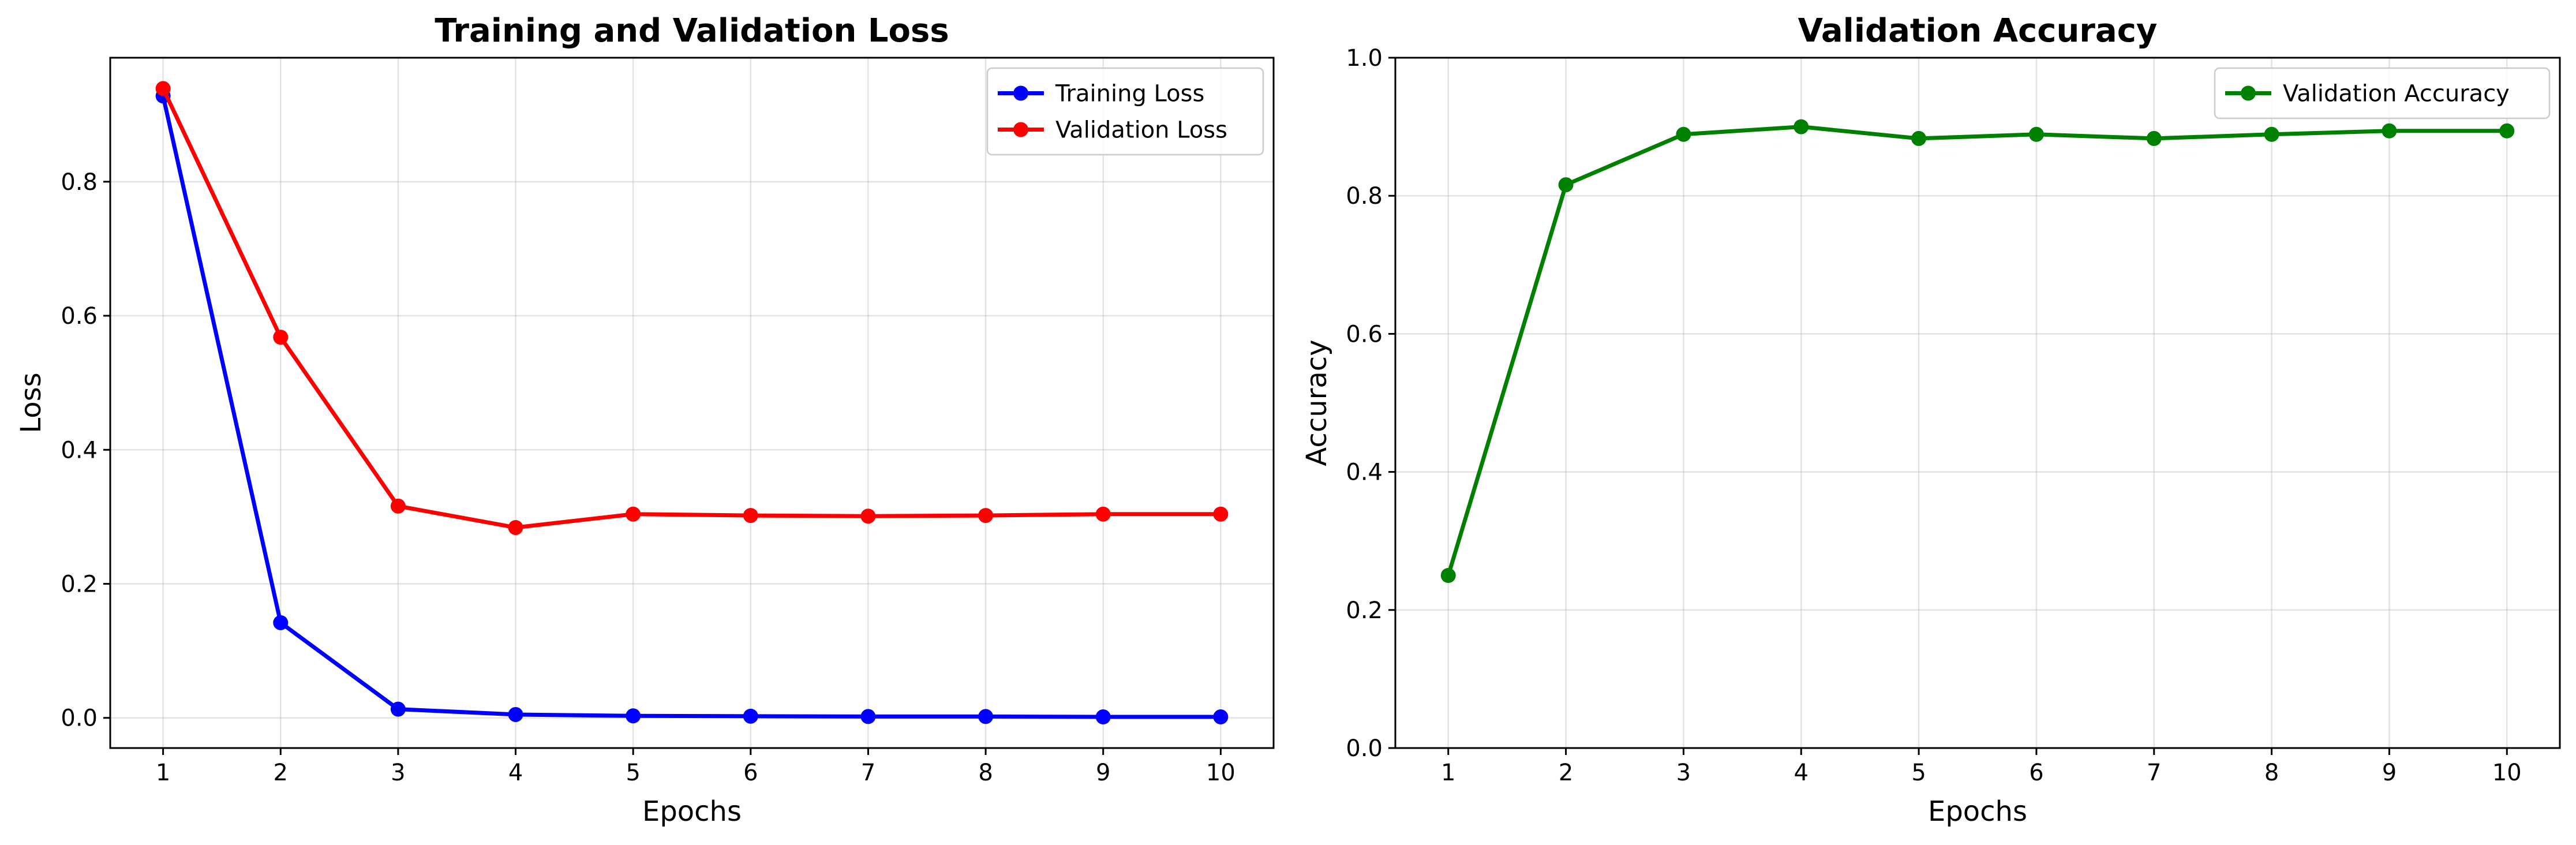  What do you see at coordinates (751, 773) in the screenshot?
I see `loss-chart-x-tick-label: 6` at bounding box center [751, 773].